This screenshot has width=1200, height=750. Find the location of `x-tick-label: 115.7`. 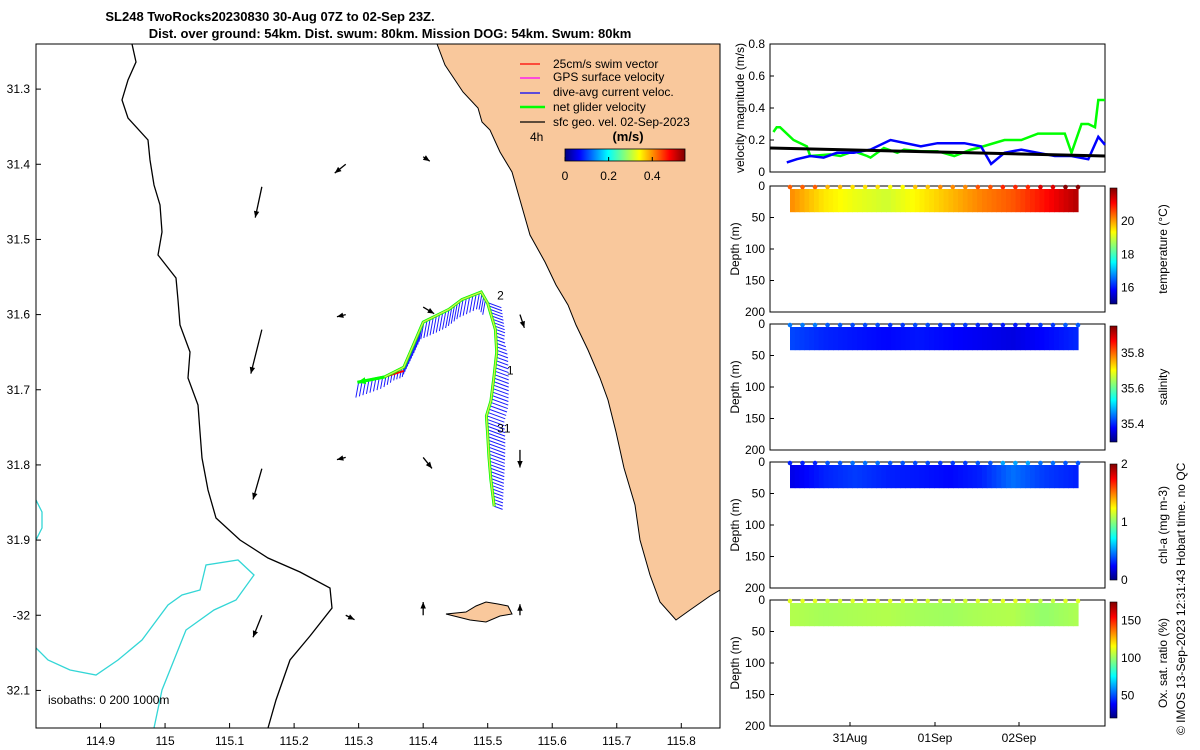

x-tick-label: 115.7 is located at coordinates (616, 741).